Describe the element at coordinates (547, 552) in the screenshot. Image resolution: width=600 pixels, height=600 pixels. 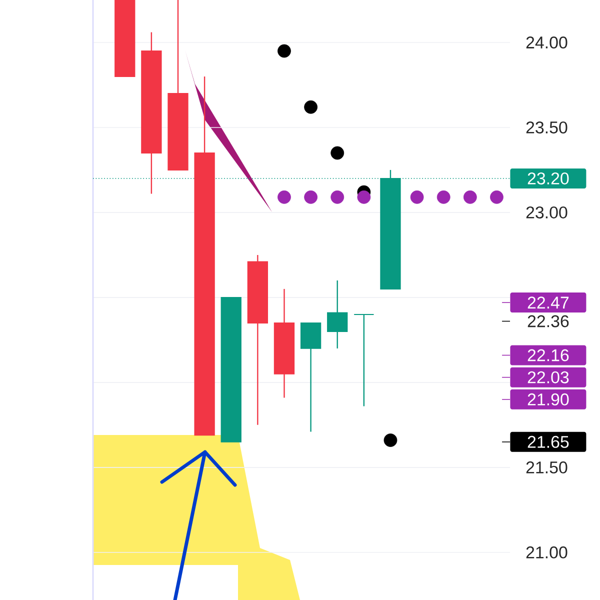
I see `y-tick-label: 21.00` at that location.